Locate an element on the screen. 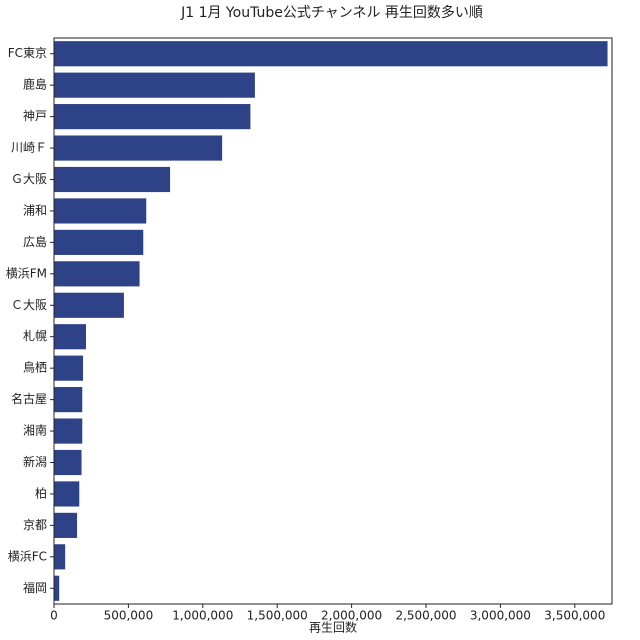  y-tick-label: 鹿島 is located at coordinates (35, 84).